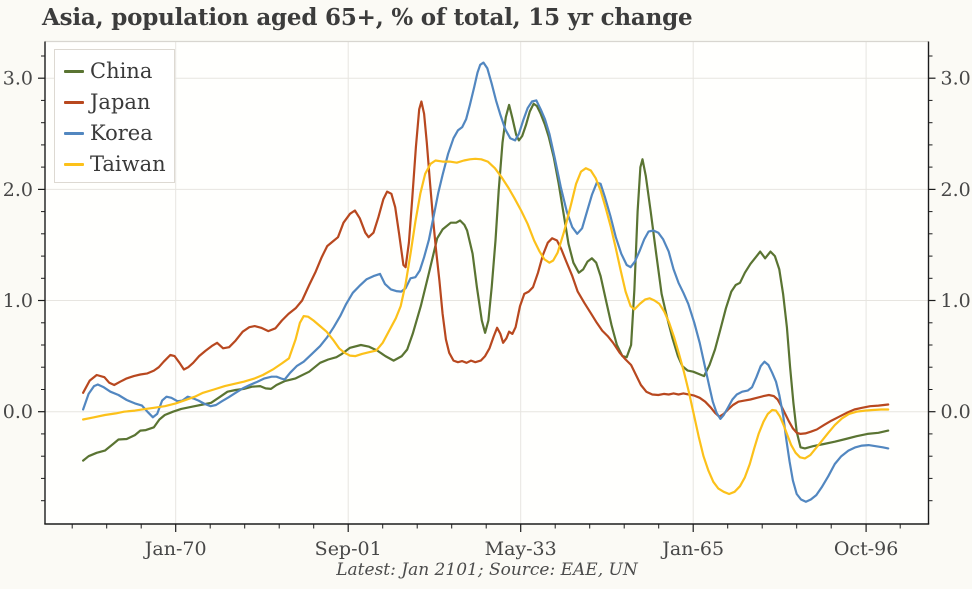  I want to click on x-tick-label: Sep-01, so click(348, 549).